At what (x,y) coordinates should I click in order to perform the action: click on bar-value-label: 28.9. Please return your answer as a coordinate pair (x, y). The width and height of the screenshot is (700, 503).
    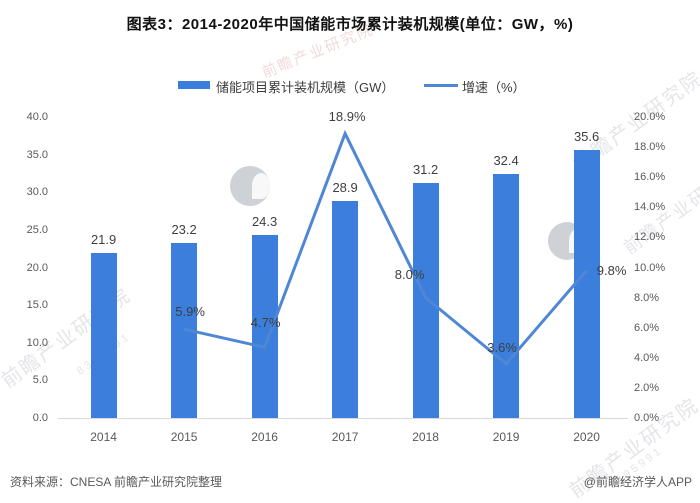
    Looking at the image, I should click on (345, 187).